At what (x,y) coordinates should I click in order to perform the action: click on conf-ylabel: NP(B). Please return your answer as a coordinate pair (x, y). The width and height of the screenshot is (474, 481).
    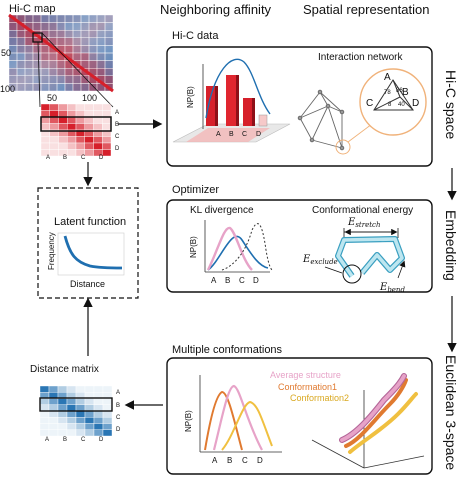
    Looking at the image, I should click on (188, 421).